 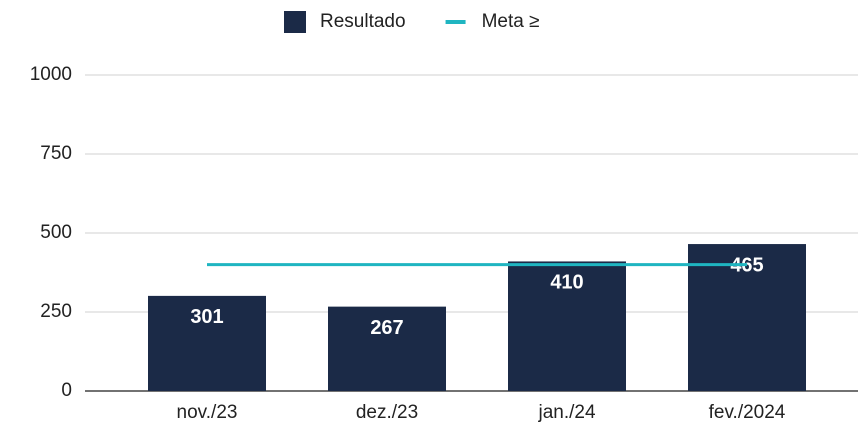 What do you see at coordinates (56, 232) in the screenshot?
I see `y-tick-label: 500` at bounding box center [56, 232].